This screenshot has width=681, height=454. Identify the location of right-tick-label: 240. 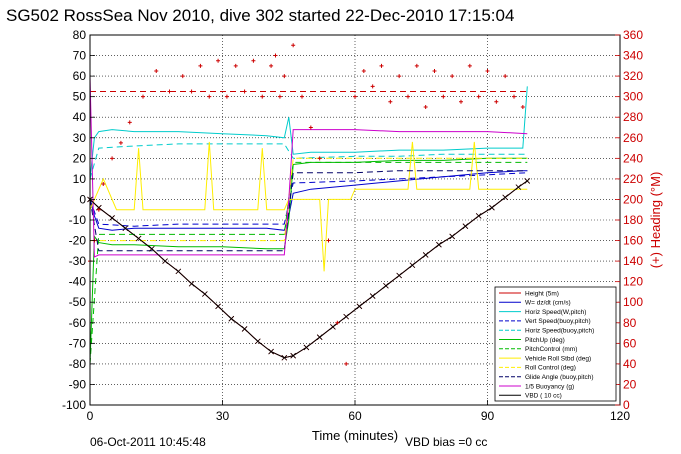
(633, 158).